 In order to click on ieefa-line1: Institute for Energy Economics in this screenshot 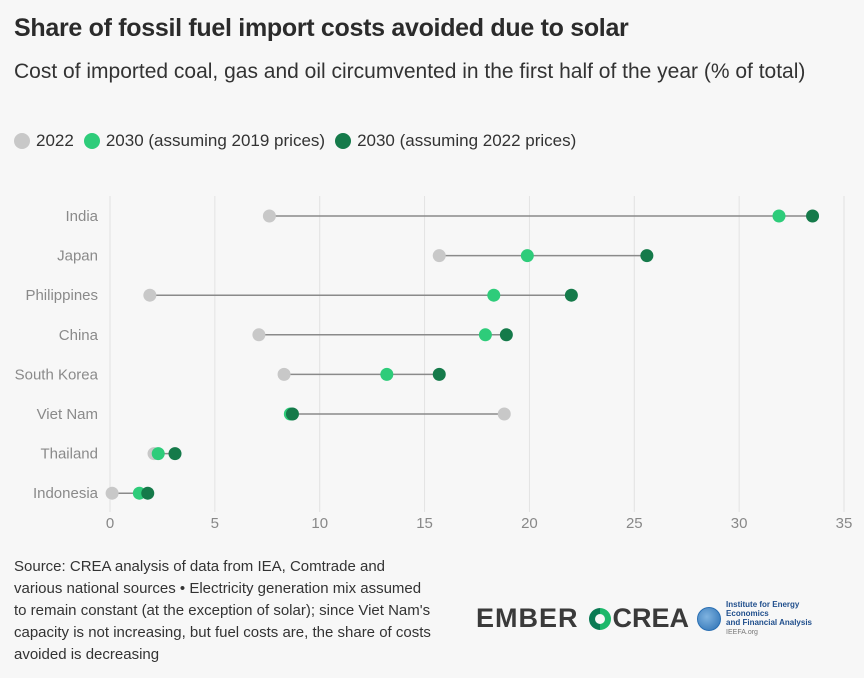, I will do `click(763, 609)`.